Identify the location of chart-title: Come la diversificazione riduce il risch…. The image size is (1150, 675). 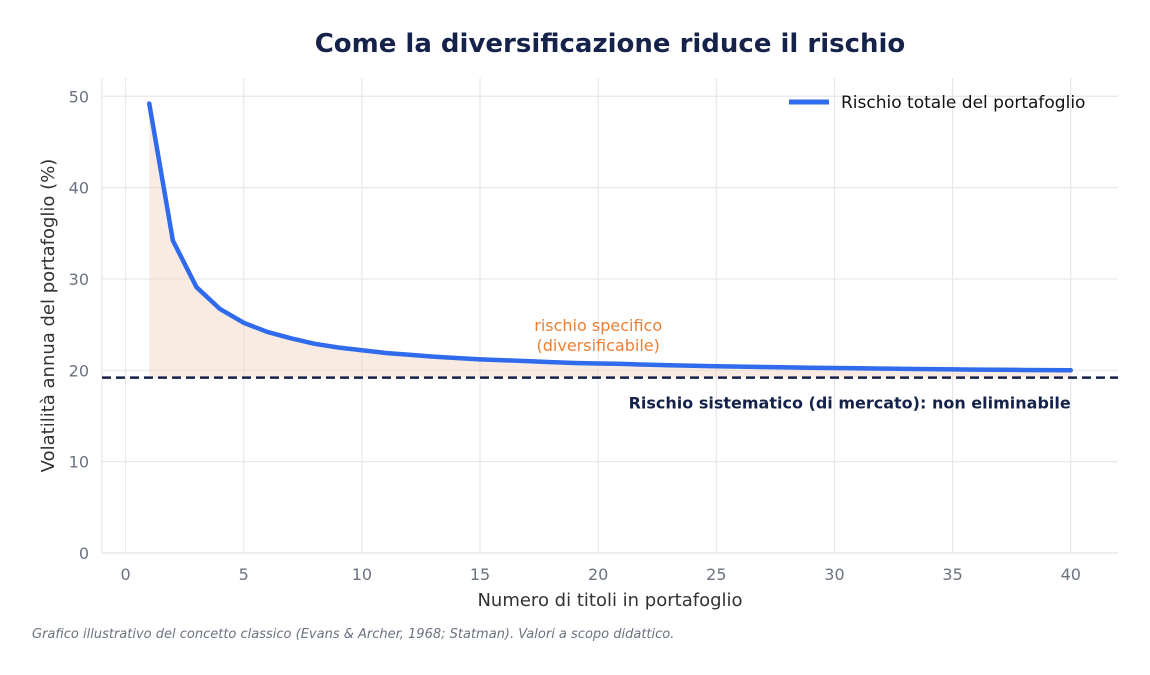
(610, 44).